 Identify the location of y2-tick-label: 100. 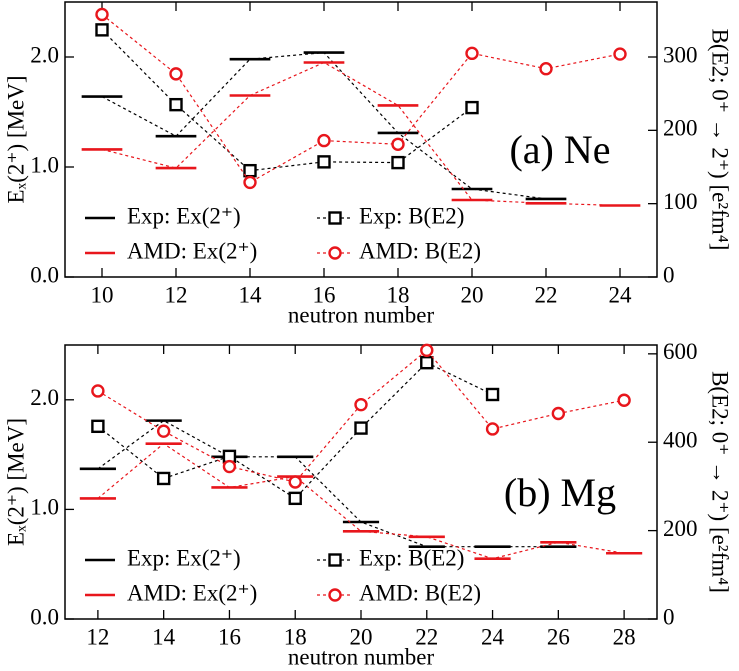
(680, 201).